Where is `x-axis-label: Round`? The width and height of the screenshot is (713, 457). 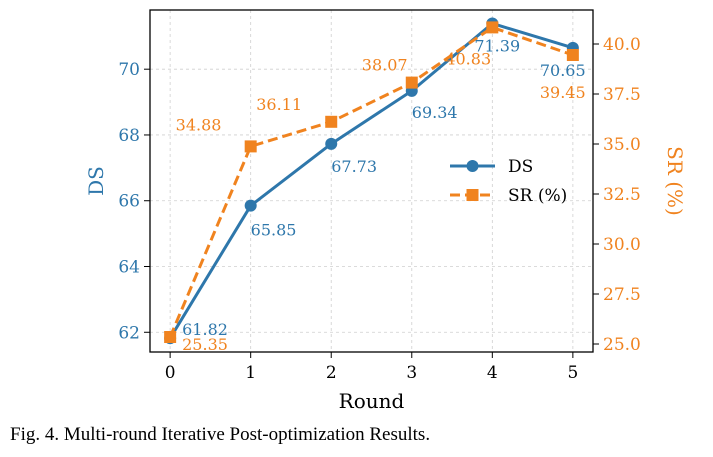
x-axis-label: Round is located at coordinates (372, 401).